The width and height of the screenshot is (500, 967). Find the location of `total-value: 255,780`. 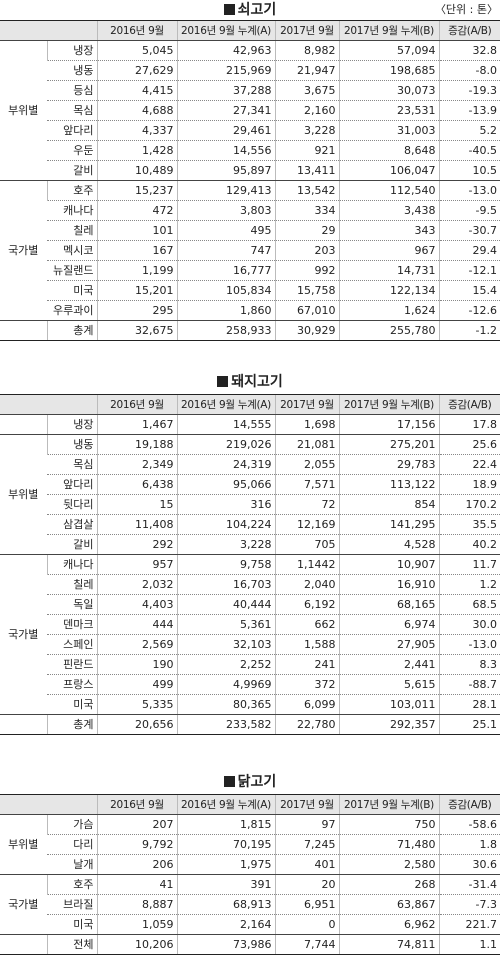

total-value: 255,780 is located at coordinates (388, 330).